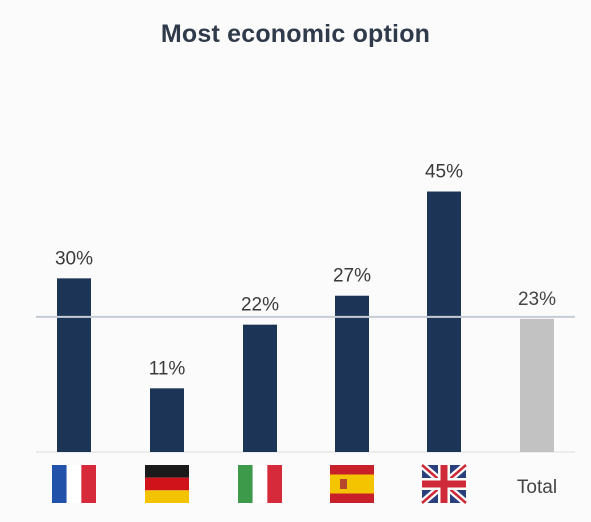 The image size is (591, 522). What do you see at coordinates (167, 368) in the screenshot?
I see `value-label: 11%` at bounding box center [167, 368].